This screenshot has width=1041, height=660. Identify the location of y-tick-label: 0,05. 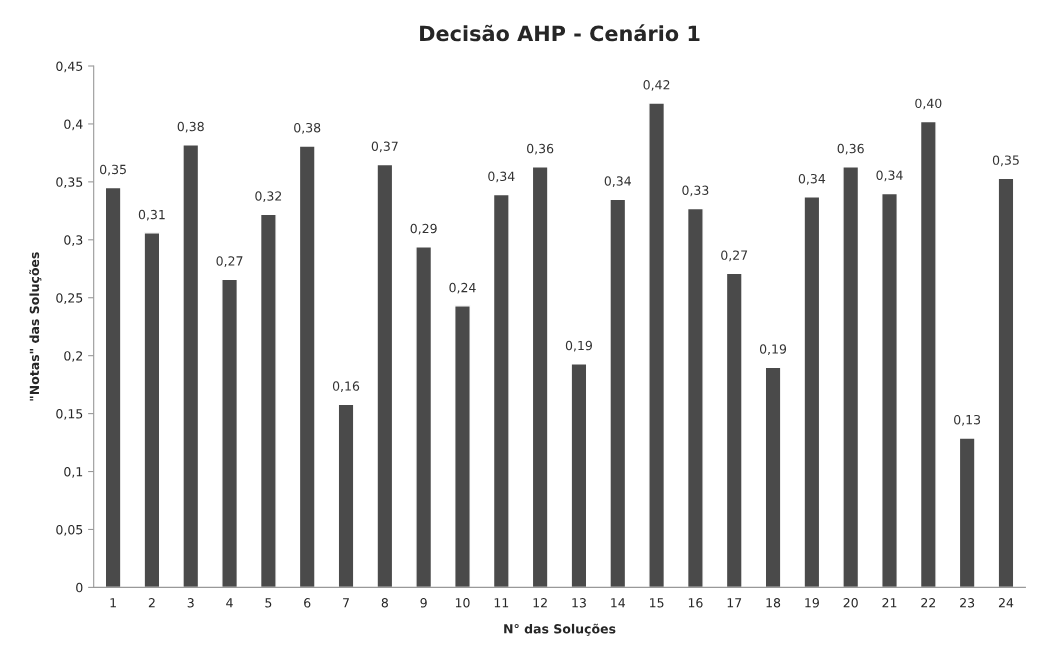
(69, 530).